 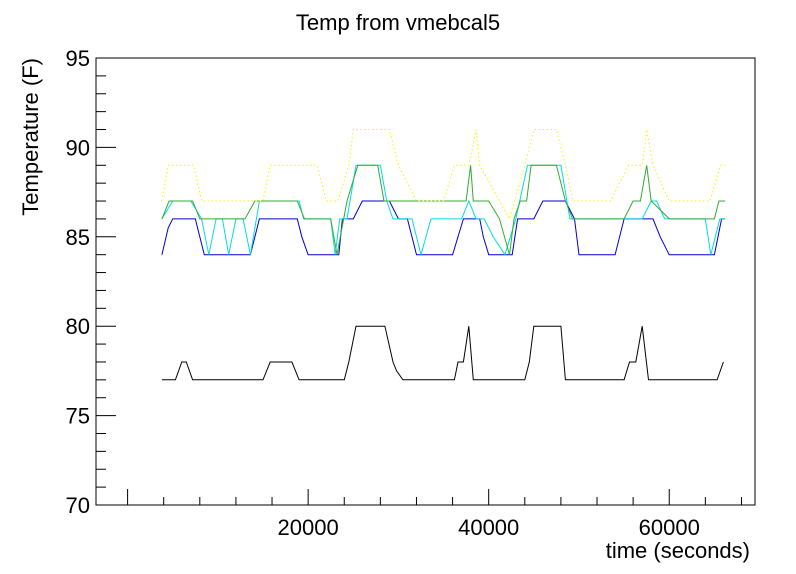 I want to click on y-tick-label: 95, so click(x=78, y=58).